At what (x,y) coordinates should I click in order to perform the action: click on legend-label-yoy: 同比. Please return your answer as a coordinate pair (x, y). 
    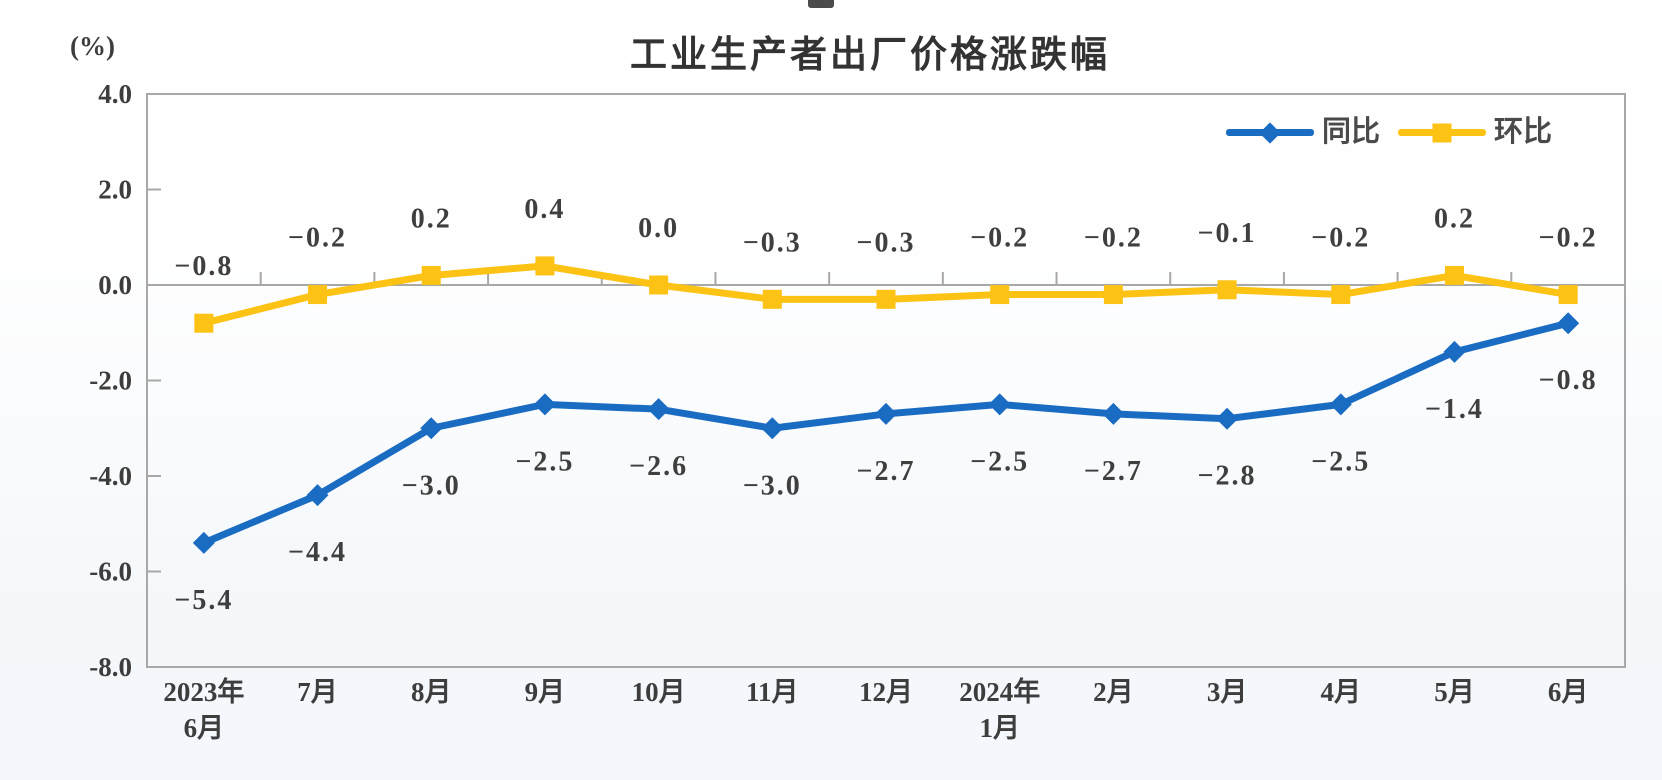
    Looking at the image, I should click on (1351, 132).